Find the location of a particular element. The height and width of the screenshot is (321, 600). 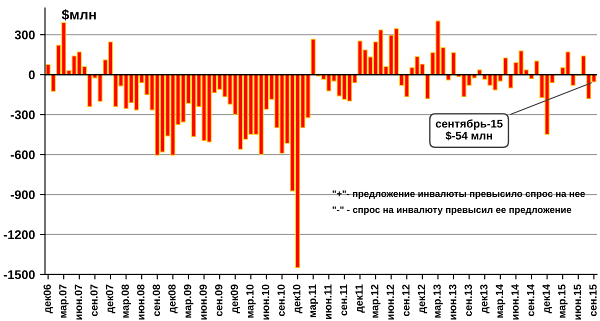

x-tick-label: июн.07 is located at coordinates (78, 302).